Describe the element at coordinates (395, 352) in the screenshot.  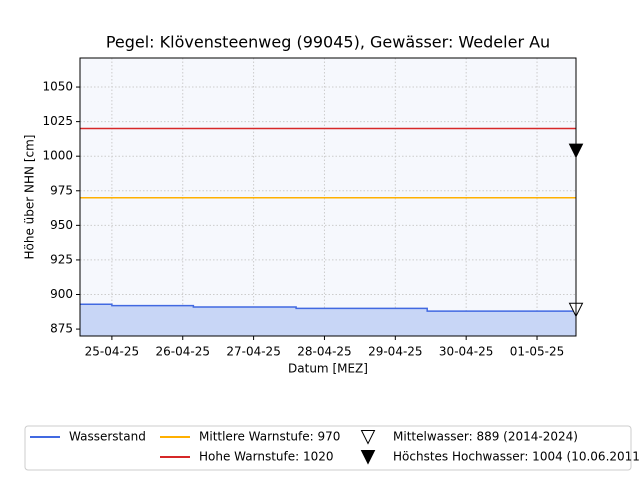
I see `x-tick-label: 29-04-25` at that location.